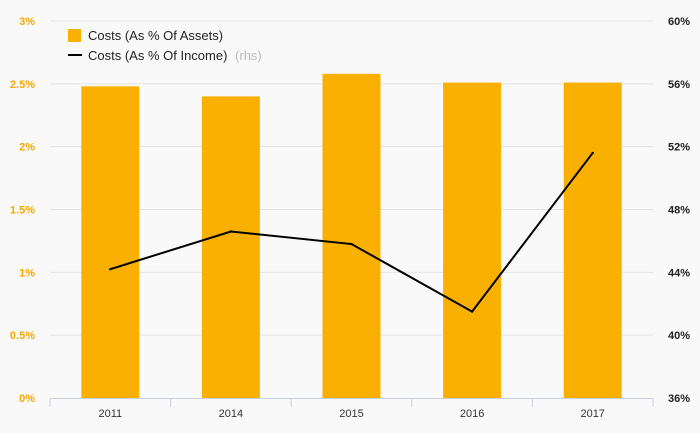 The width and height of the screenshot is (700, 433). What do you see at coordinates (679, 336) in the screenshot?
I see `right-tick-label: 40%` at bounding box center [679, 336].